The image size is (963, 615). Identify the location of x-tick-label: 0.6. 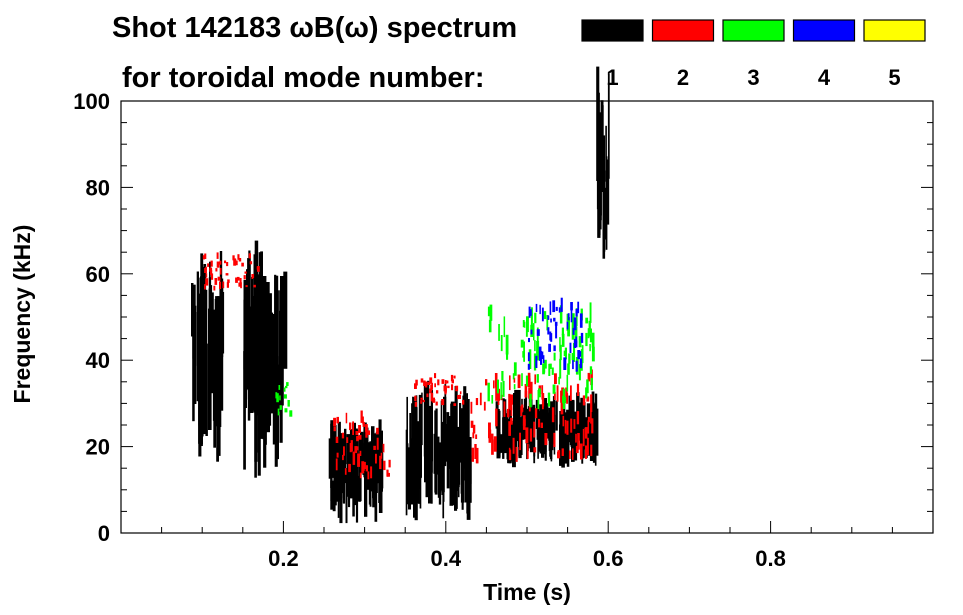
(608, 558).